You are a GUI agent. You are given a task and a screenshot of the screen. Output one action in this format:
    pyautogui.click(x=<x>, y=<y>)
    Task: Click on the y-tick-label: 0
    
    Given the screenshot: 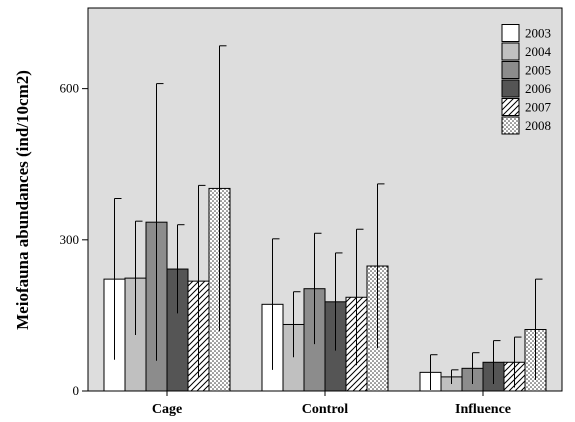 What is the action you would take?
    pyautogui.click(x=76, y=390)
    